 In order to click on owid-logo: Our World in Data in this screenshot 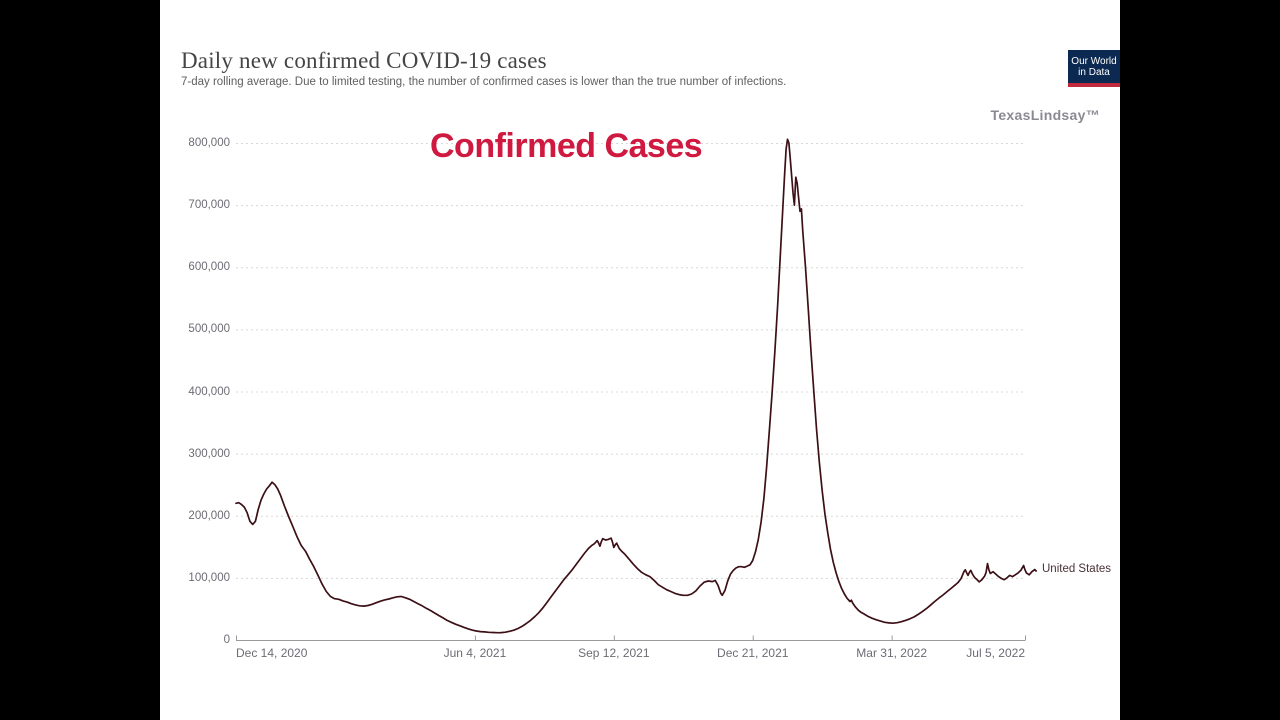, I will do `click(1094, 68)`.